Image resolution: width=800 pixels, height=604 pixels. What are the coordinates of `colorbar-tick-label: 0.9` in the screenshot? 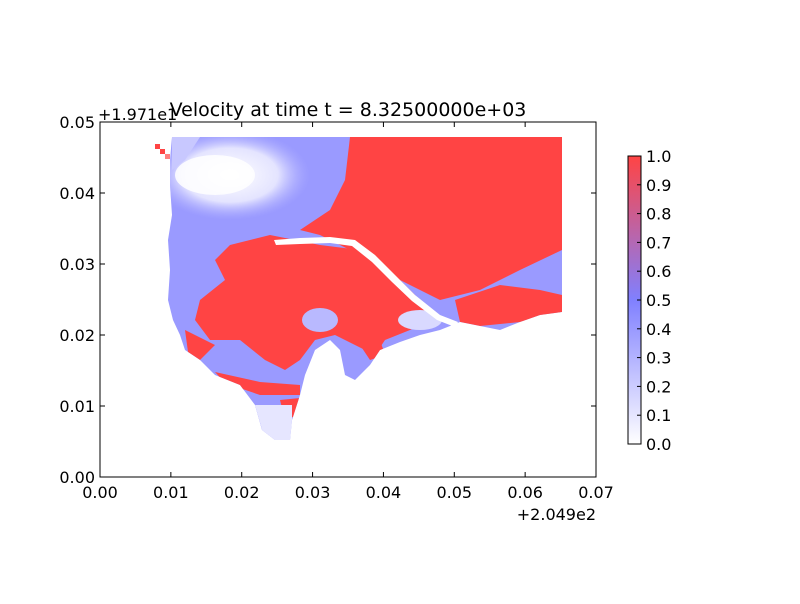 It's located at (658, 185).